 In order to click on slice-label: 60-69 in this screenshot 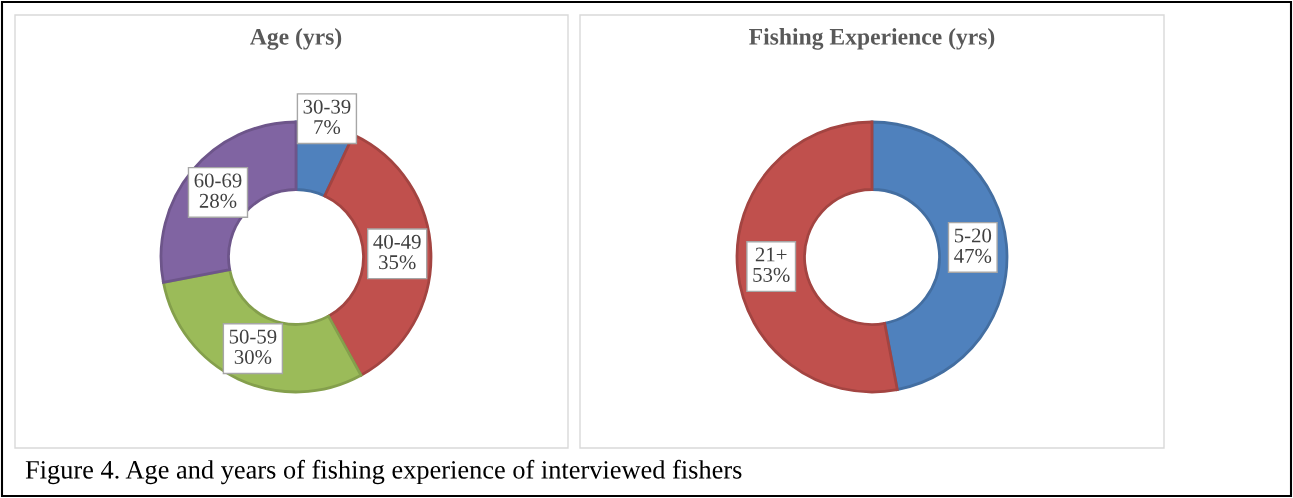, I will do `click(218, 180)`.